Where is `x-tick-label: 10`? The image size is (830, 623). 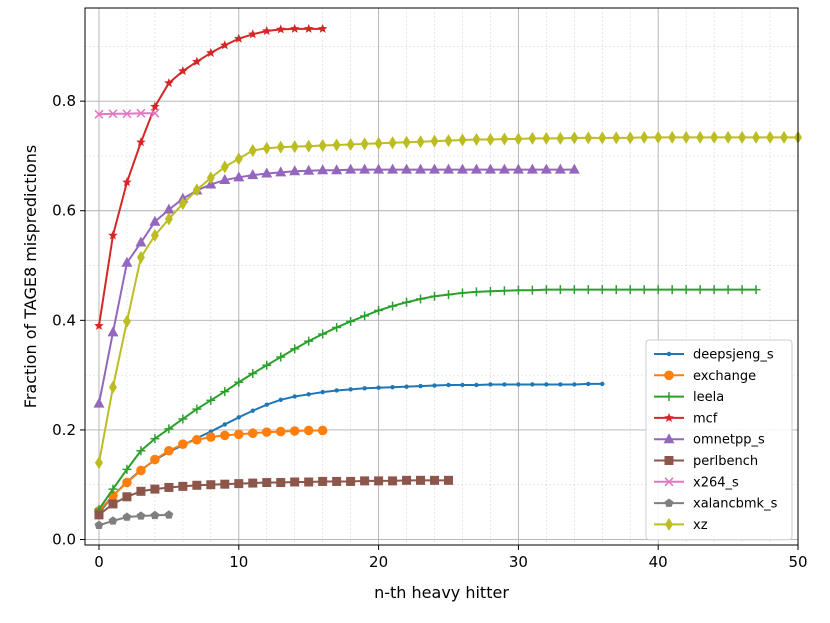
x-tick-label: 10 is located at coordinates (238, 562).